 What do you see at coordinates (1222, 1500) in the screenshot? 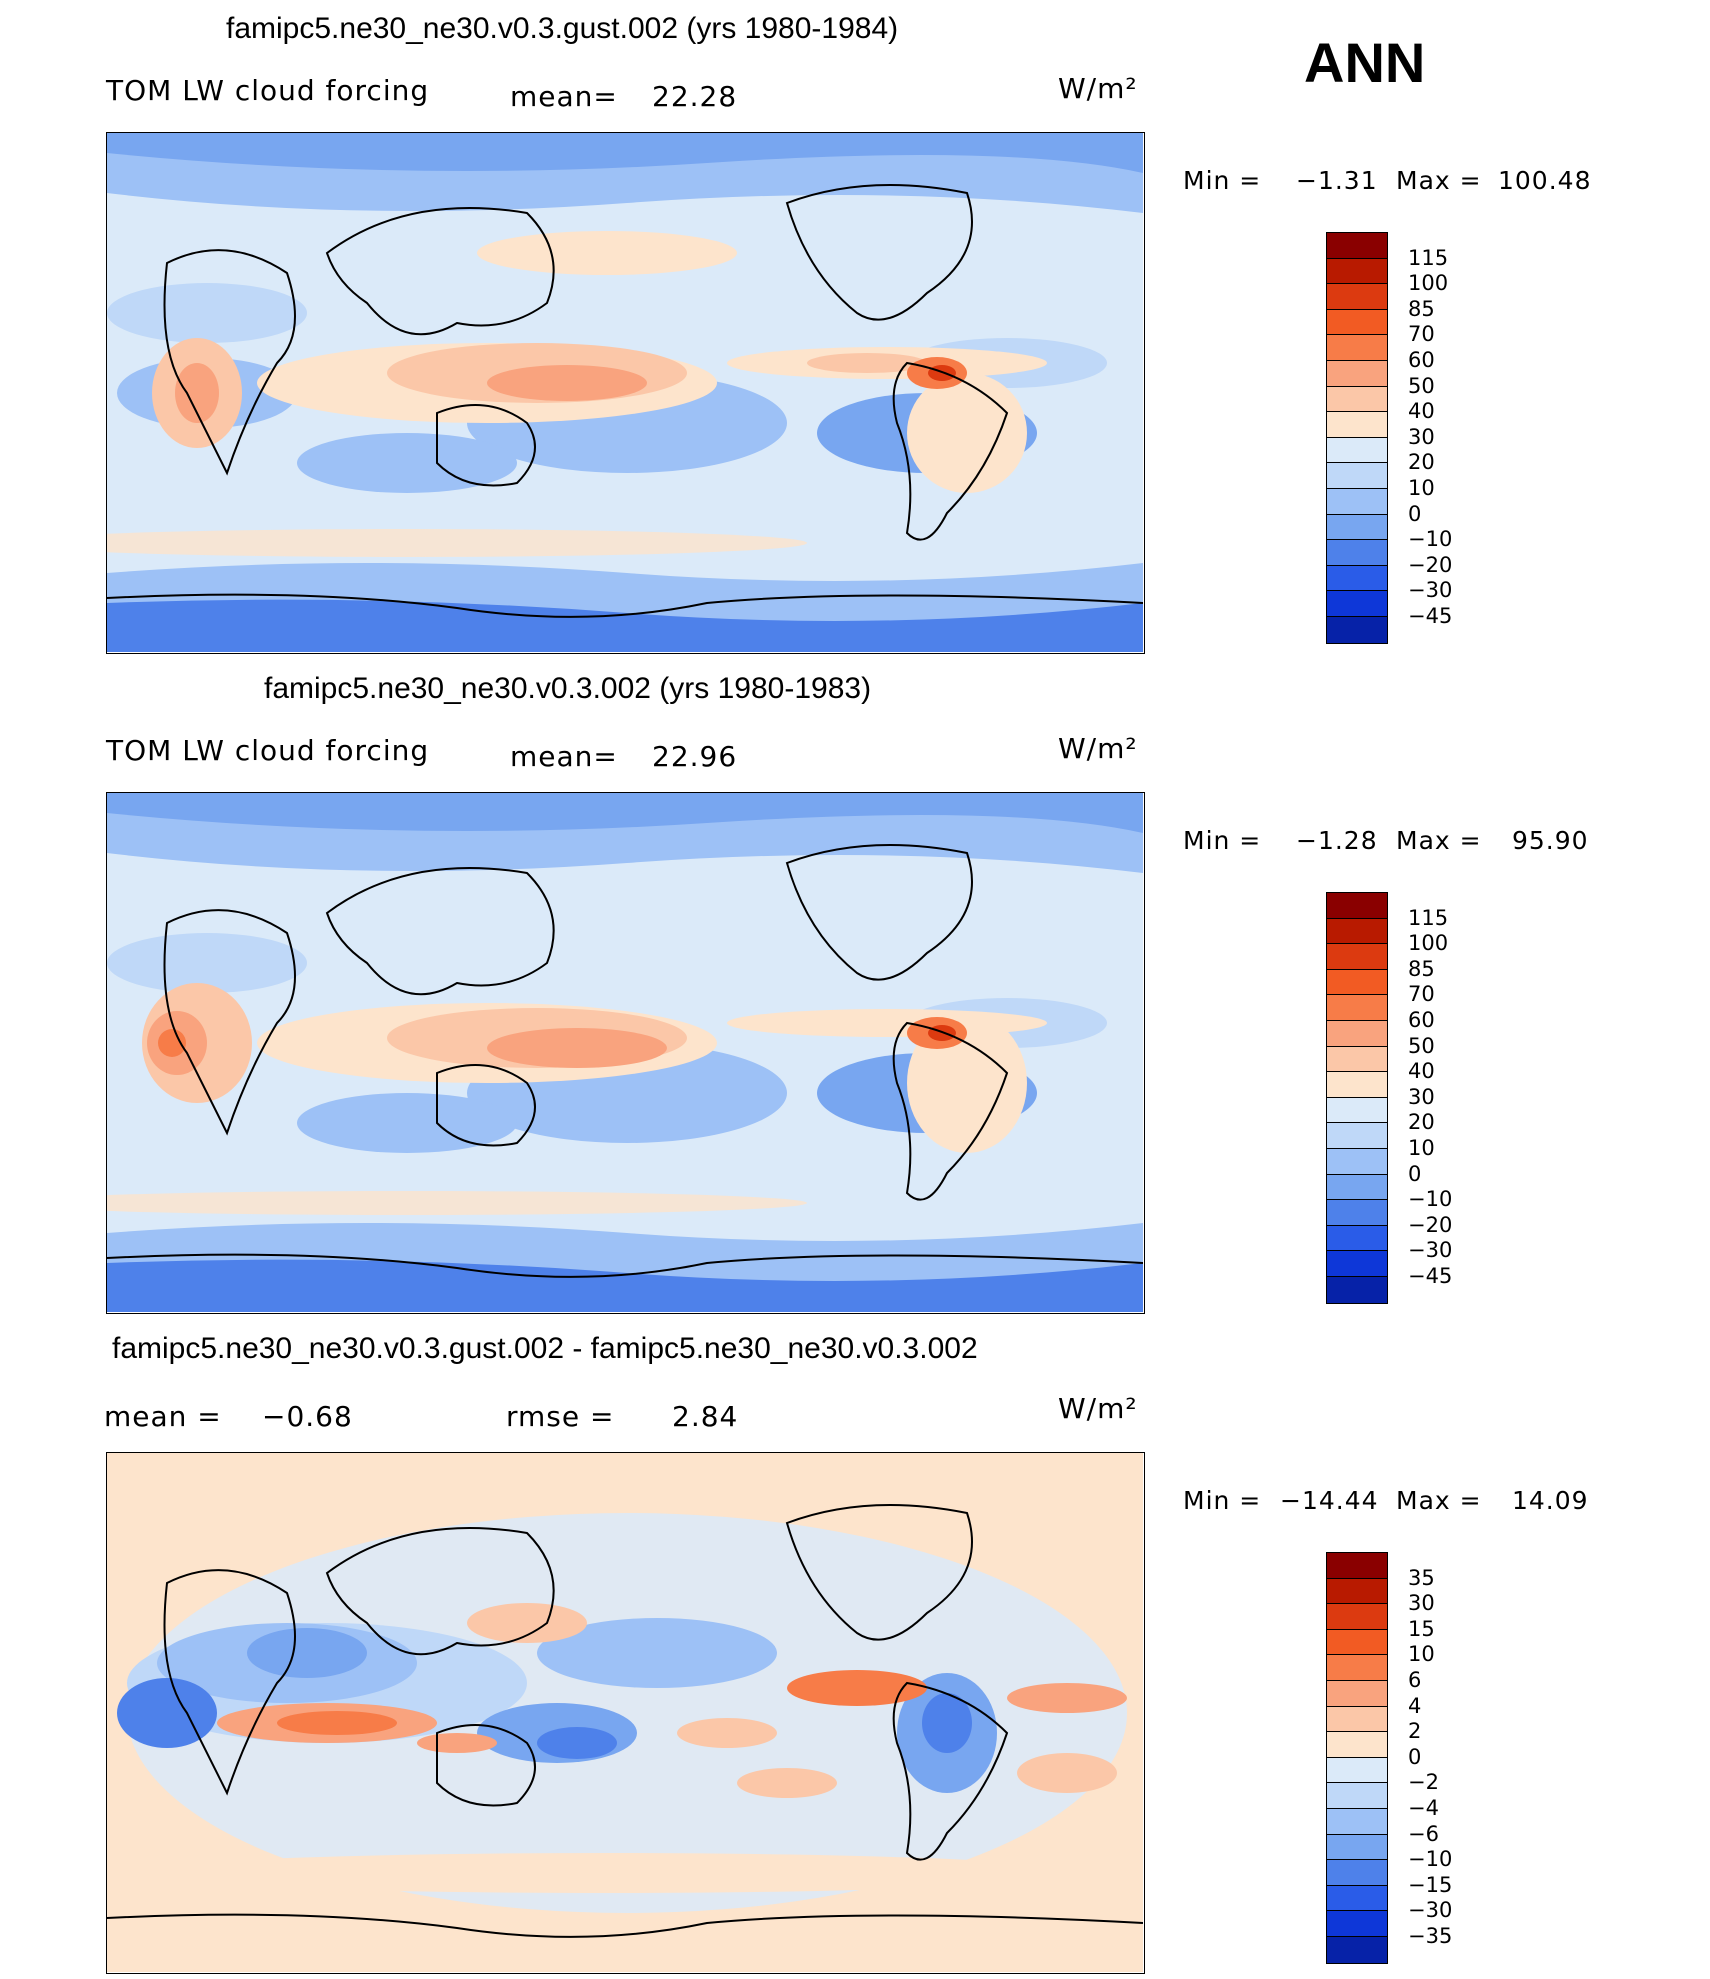
I see `panel3-min-label: Min =` at bounding box center [1222, 1500].